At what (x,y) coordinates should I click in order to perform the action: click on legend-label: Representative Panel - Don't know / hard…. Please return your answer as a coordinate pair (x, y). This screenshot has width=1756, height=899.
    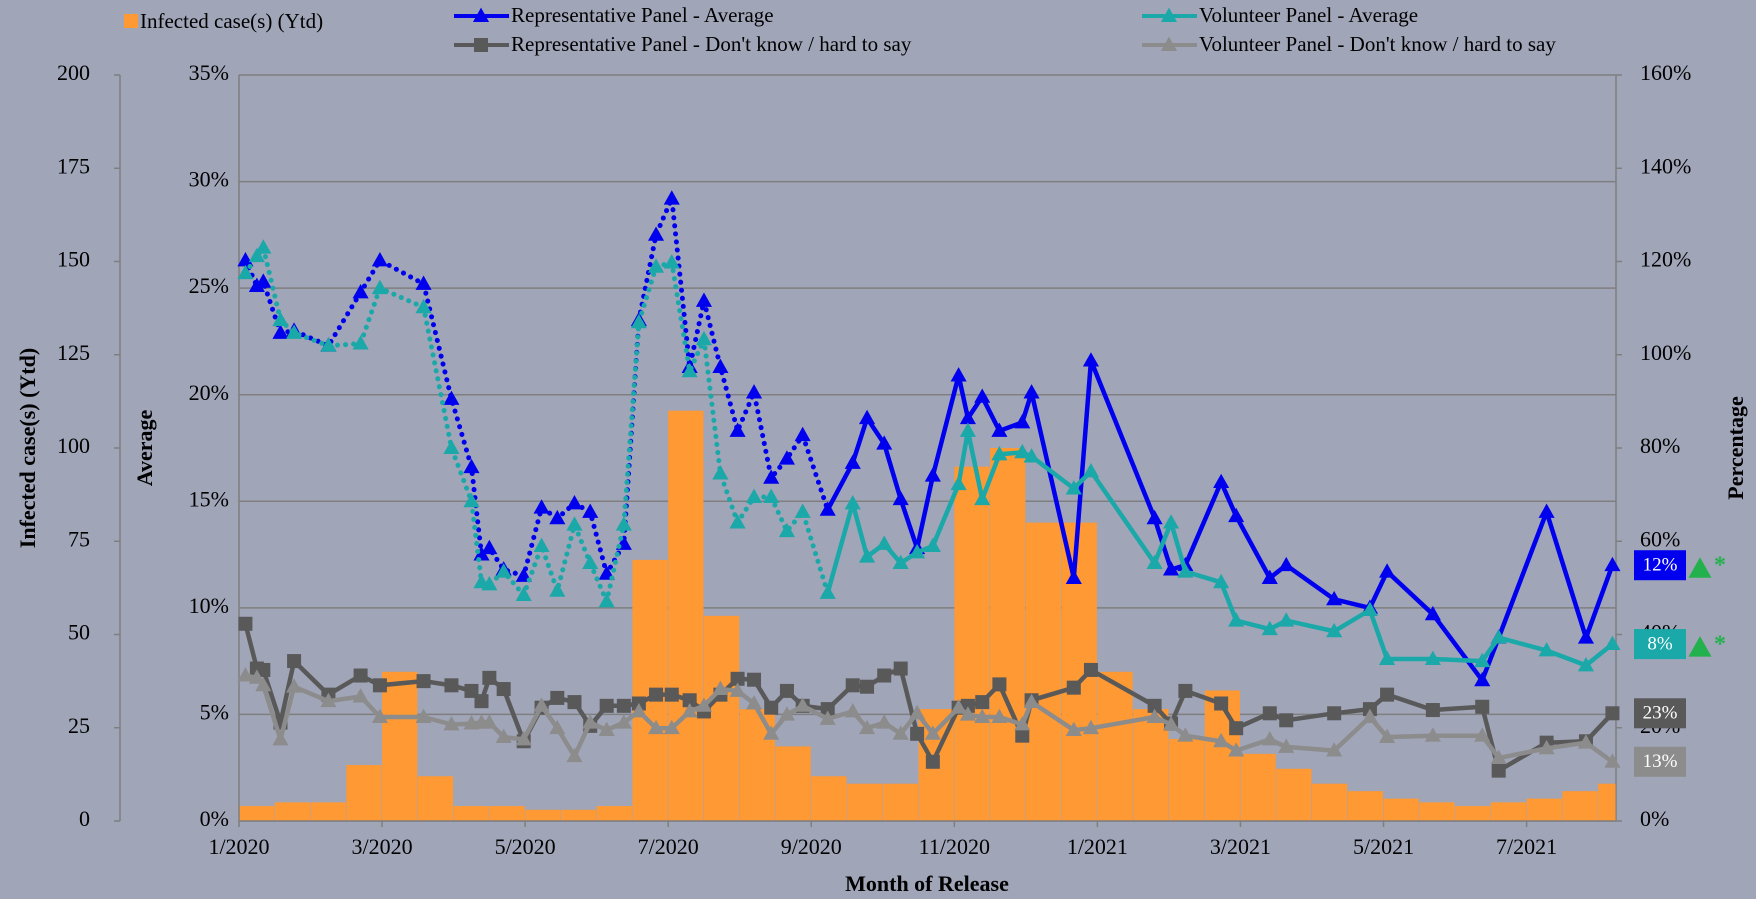
    Looking at the image, I should click on (711, 44).